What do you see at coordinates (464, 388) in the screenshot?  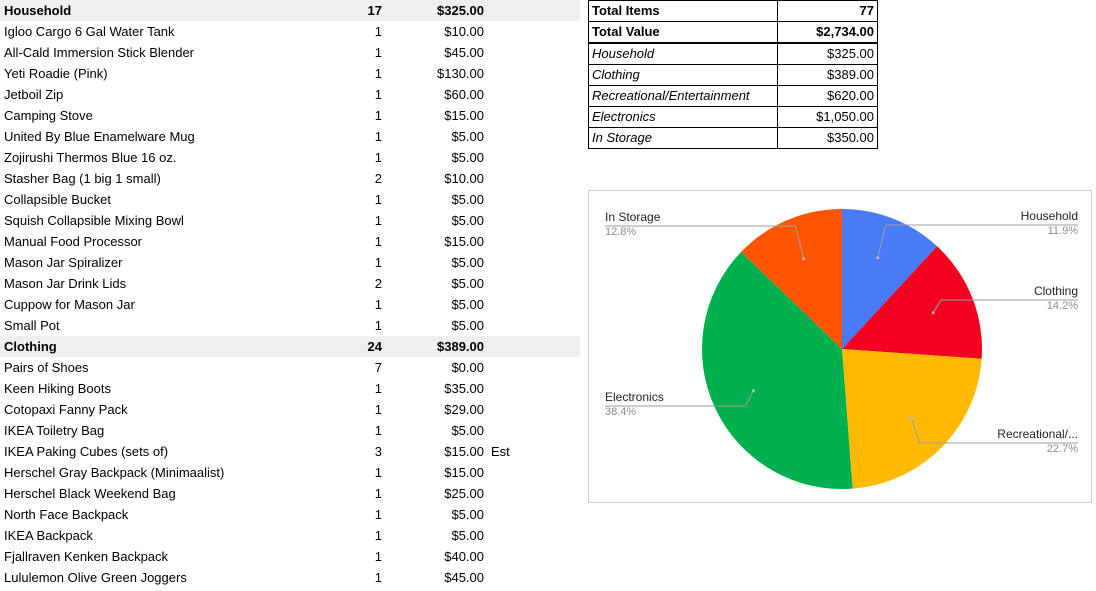 I see `item-value-cell: $35.00` at bounding box center [464, 388].